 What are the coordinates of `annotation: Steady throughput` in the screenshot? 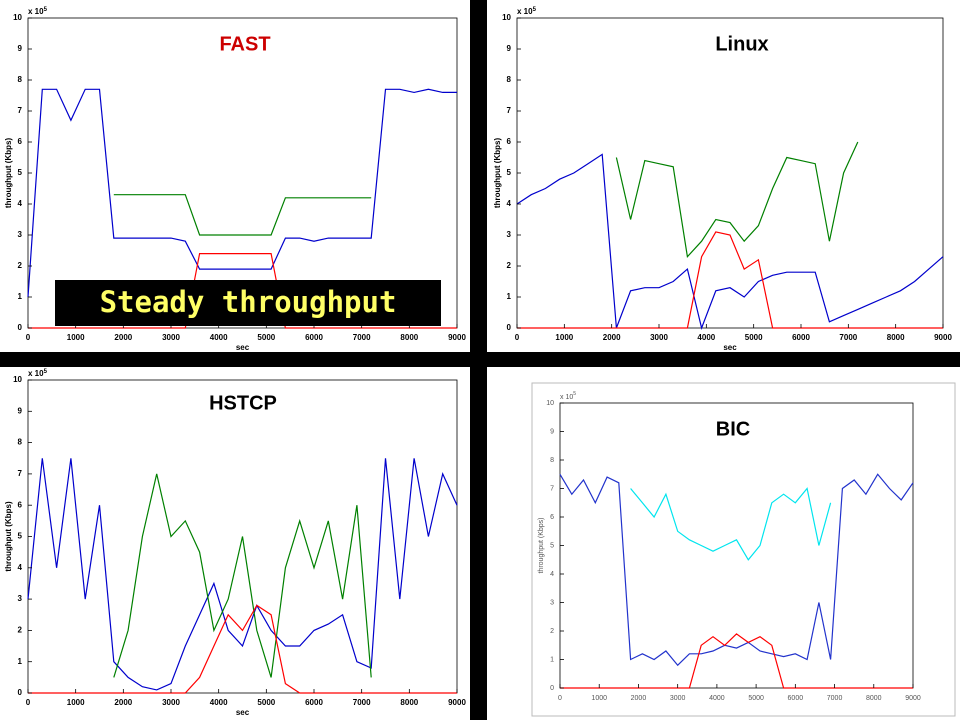 It's located at (248, 302).